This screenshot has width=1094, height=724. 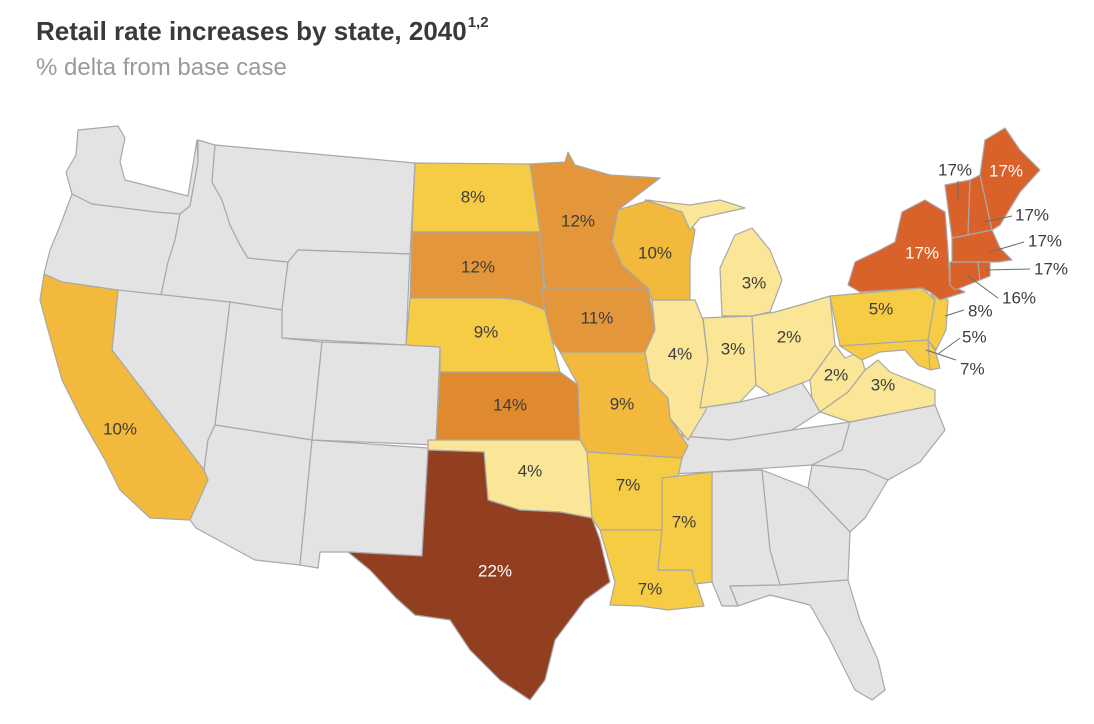 What do you see at coordinates (883, 384) in the screenshot?
I see `label-VA: 3%` at bounding box center [883, 384].